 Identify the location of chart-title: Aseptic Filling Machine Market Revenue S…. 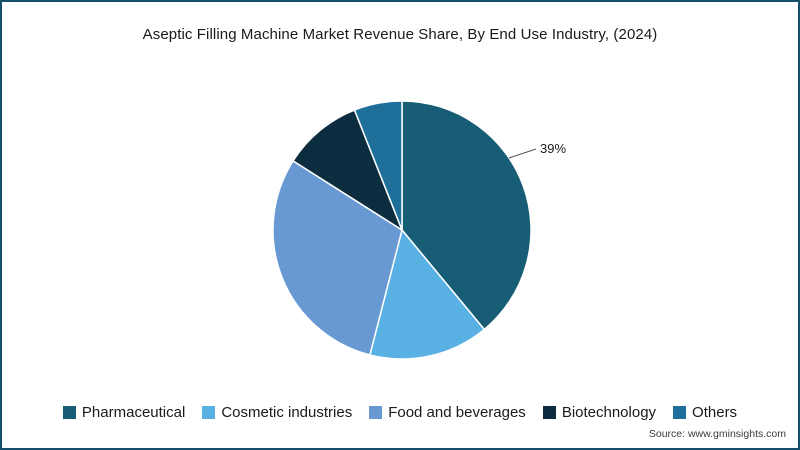
(400, 34).